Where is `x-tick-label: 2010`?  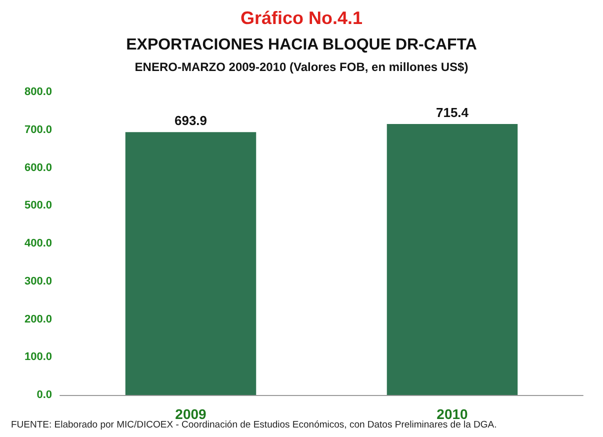 x-tick-label: 2010 is located at coordinates (452, 414).